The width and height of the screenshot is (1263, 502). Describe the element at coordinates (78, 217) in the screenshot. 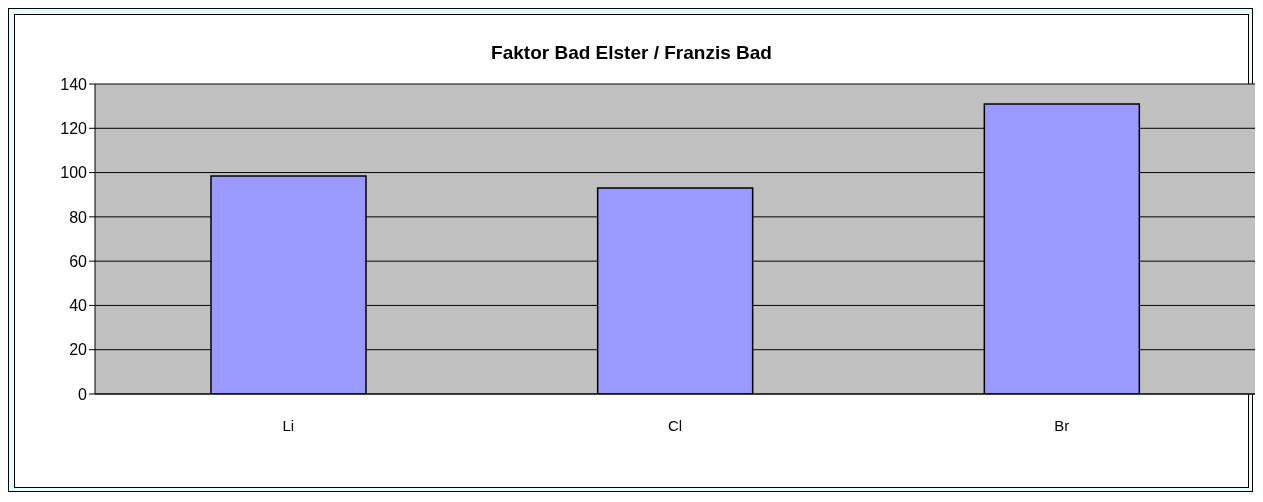

I see `y-tick-label: 80` at that location.